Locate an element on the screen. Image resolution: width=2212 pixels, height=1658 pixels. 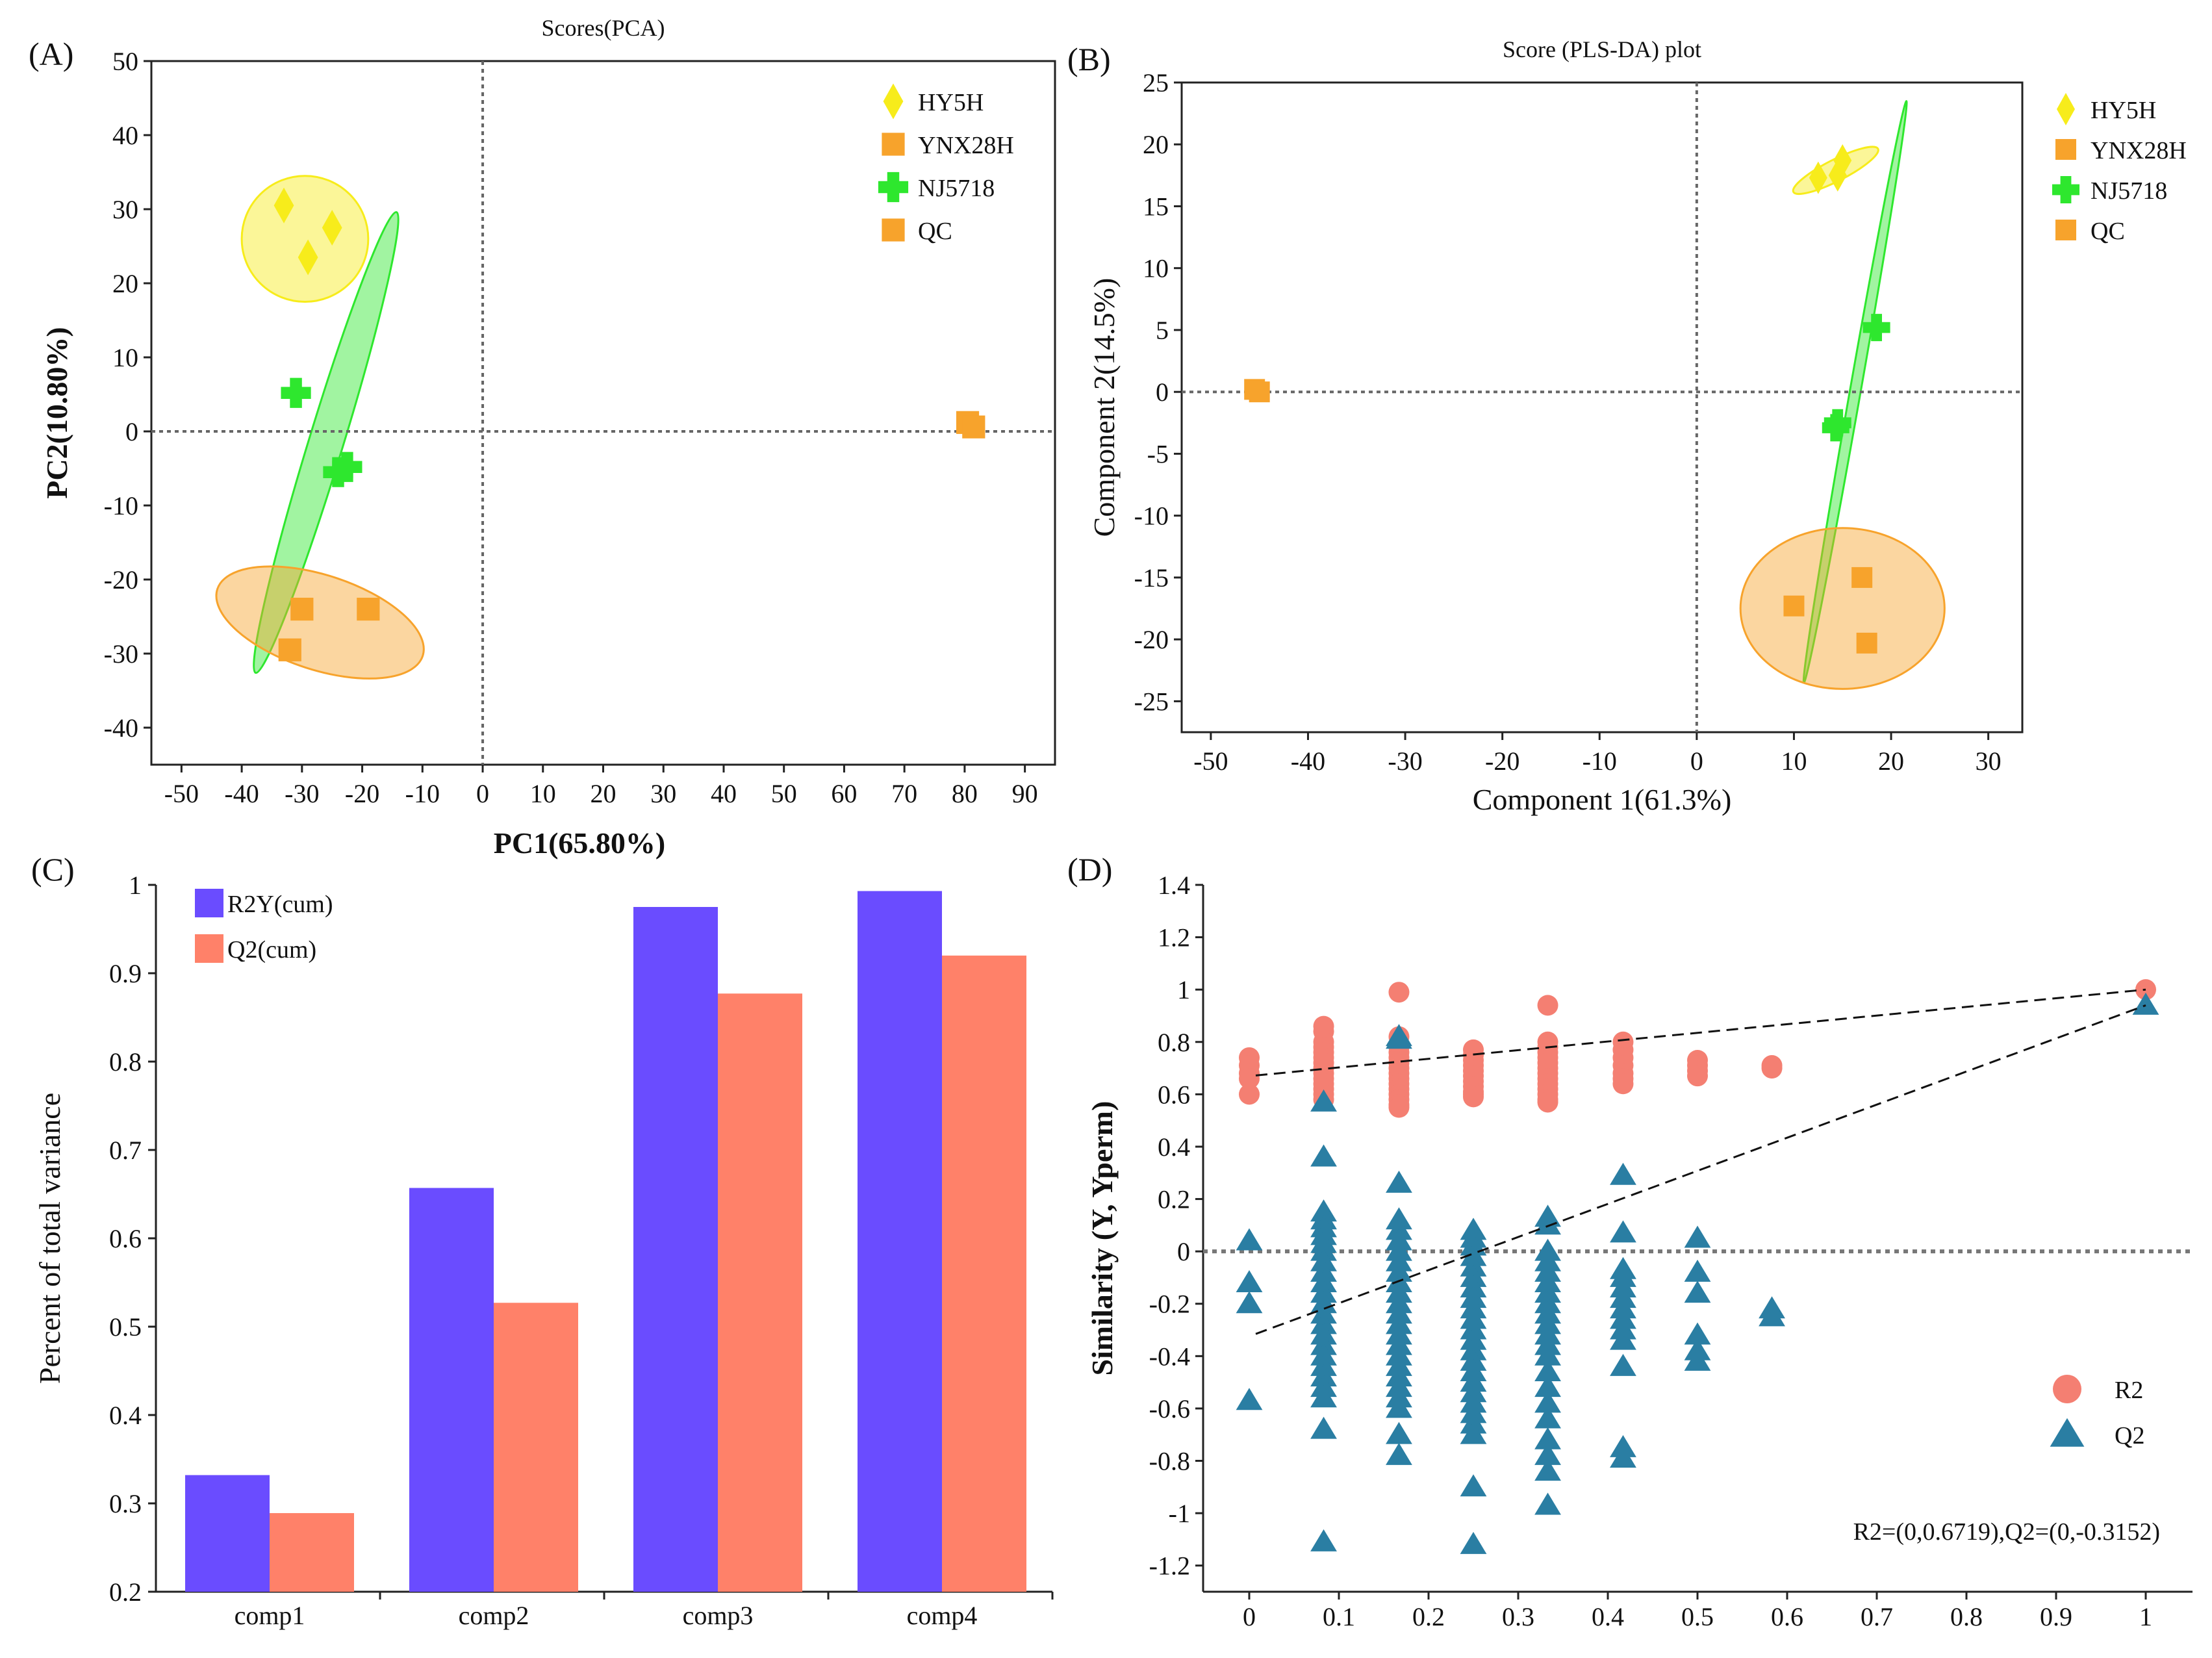
legend-marker-qc is located at coordinates (893, 230).